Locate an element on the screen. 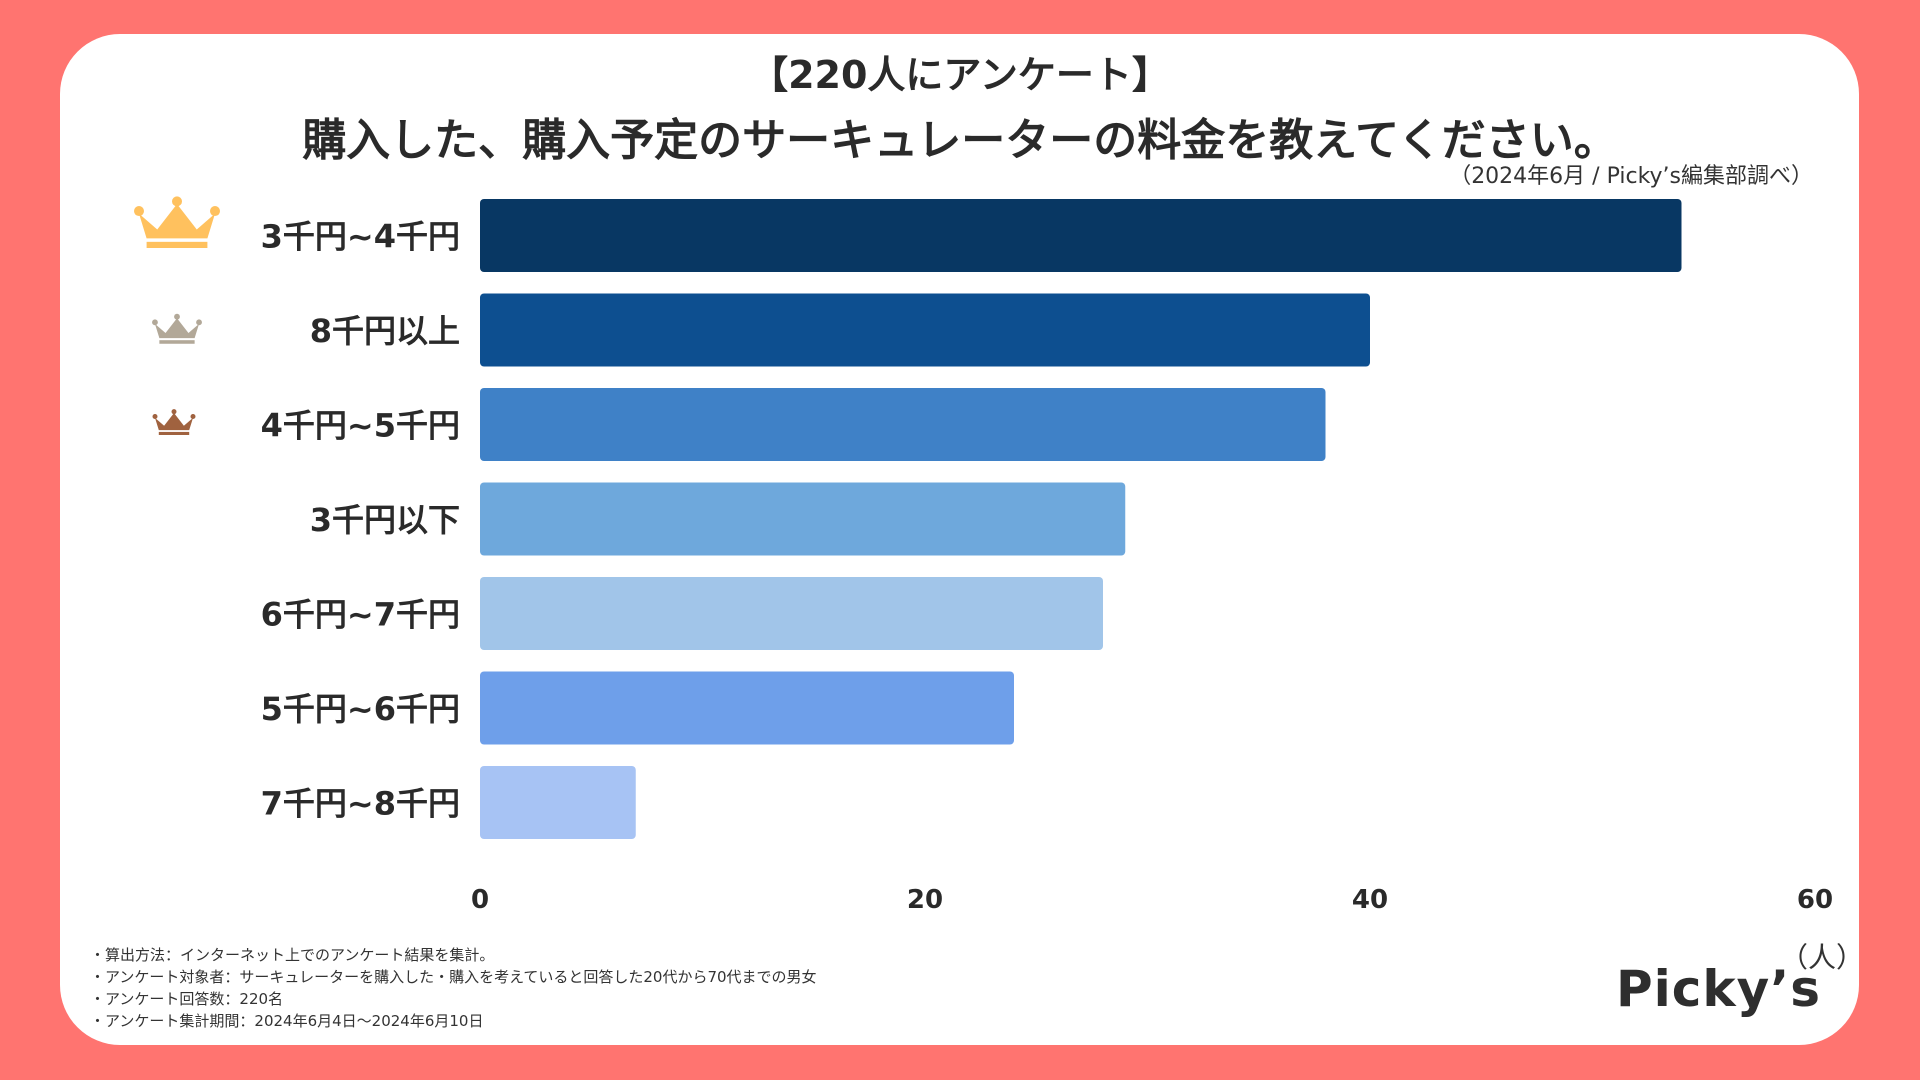  category-label: 3千円~4千円 is located at coordinates (360, 237).